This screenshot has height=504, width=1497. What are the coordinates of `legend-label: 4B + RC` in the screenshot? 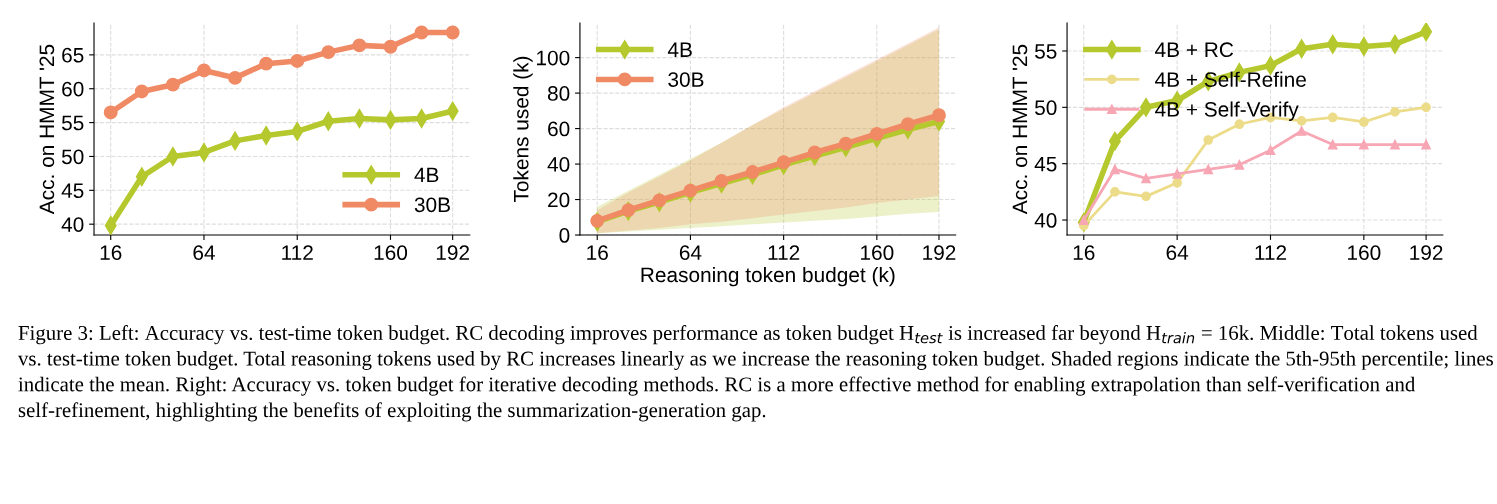 It's located at (1194, 50).